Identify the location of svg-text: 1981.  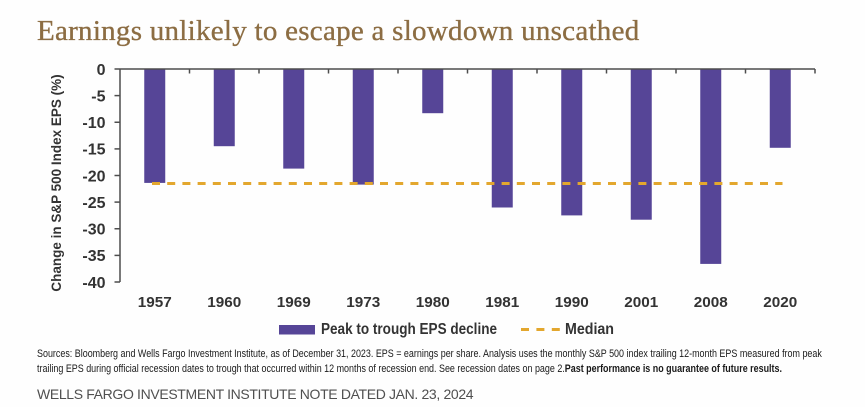
(502, 302).